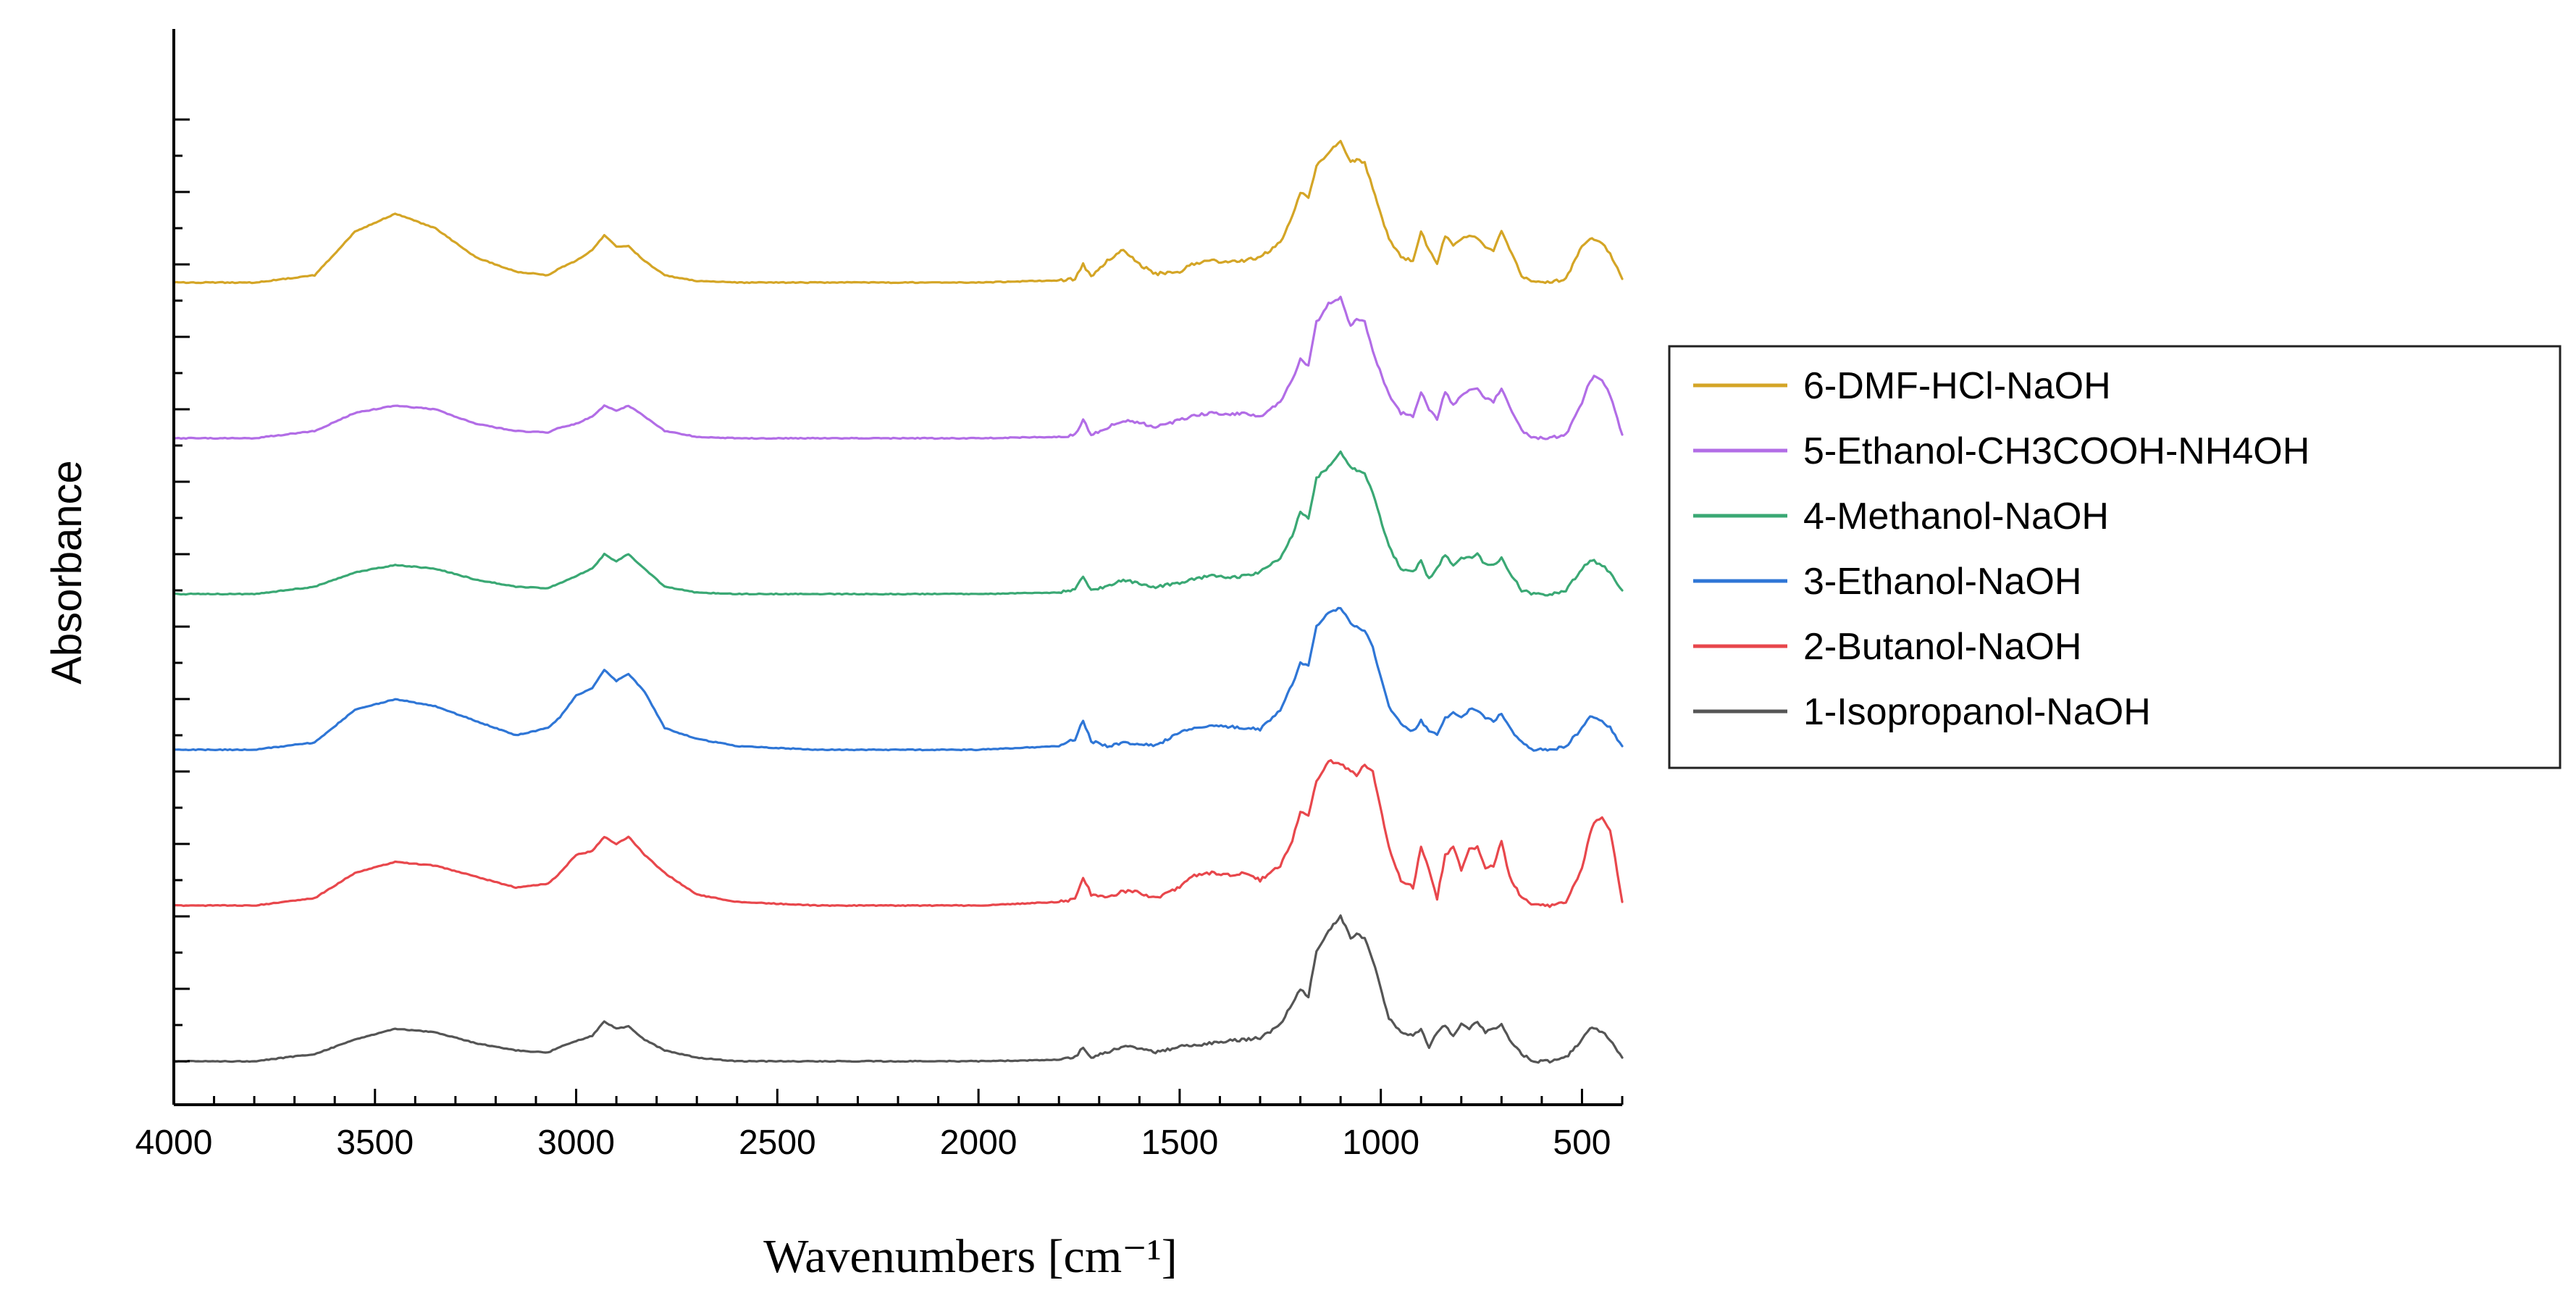  I want to click on x-tick-label: 4000, so click(174, 1143).